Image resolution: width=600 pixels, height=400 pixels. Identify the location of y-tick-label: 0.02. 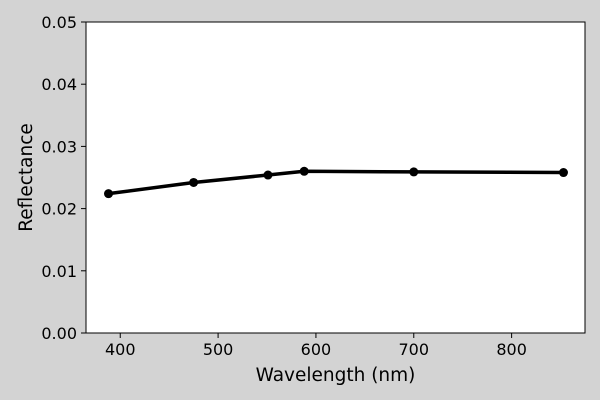
(59, 209).